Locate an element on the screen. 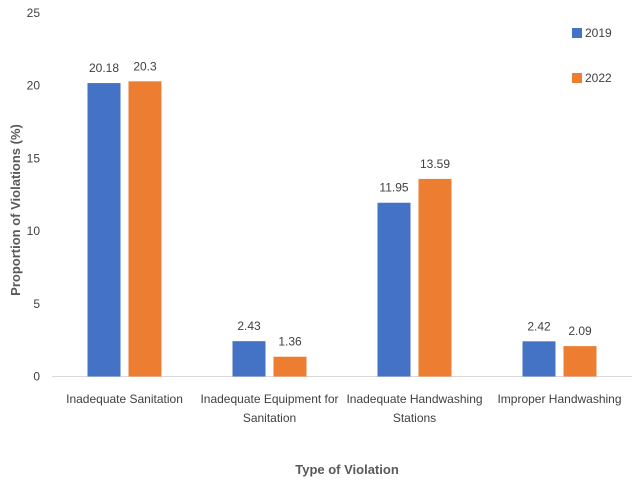 The image size is (634, 487). data-label: 2.43 is located at coordinates (249, 326).